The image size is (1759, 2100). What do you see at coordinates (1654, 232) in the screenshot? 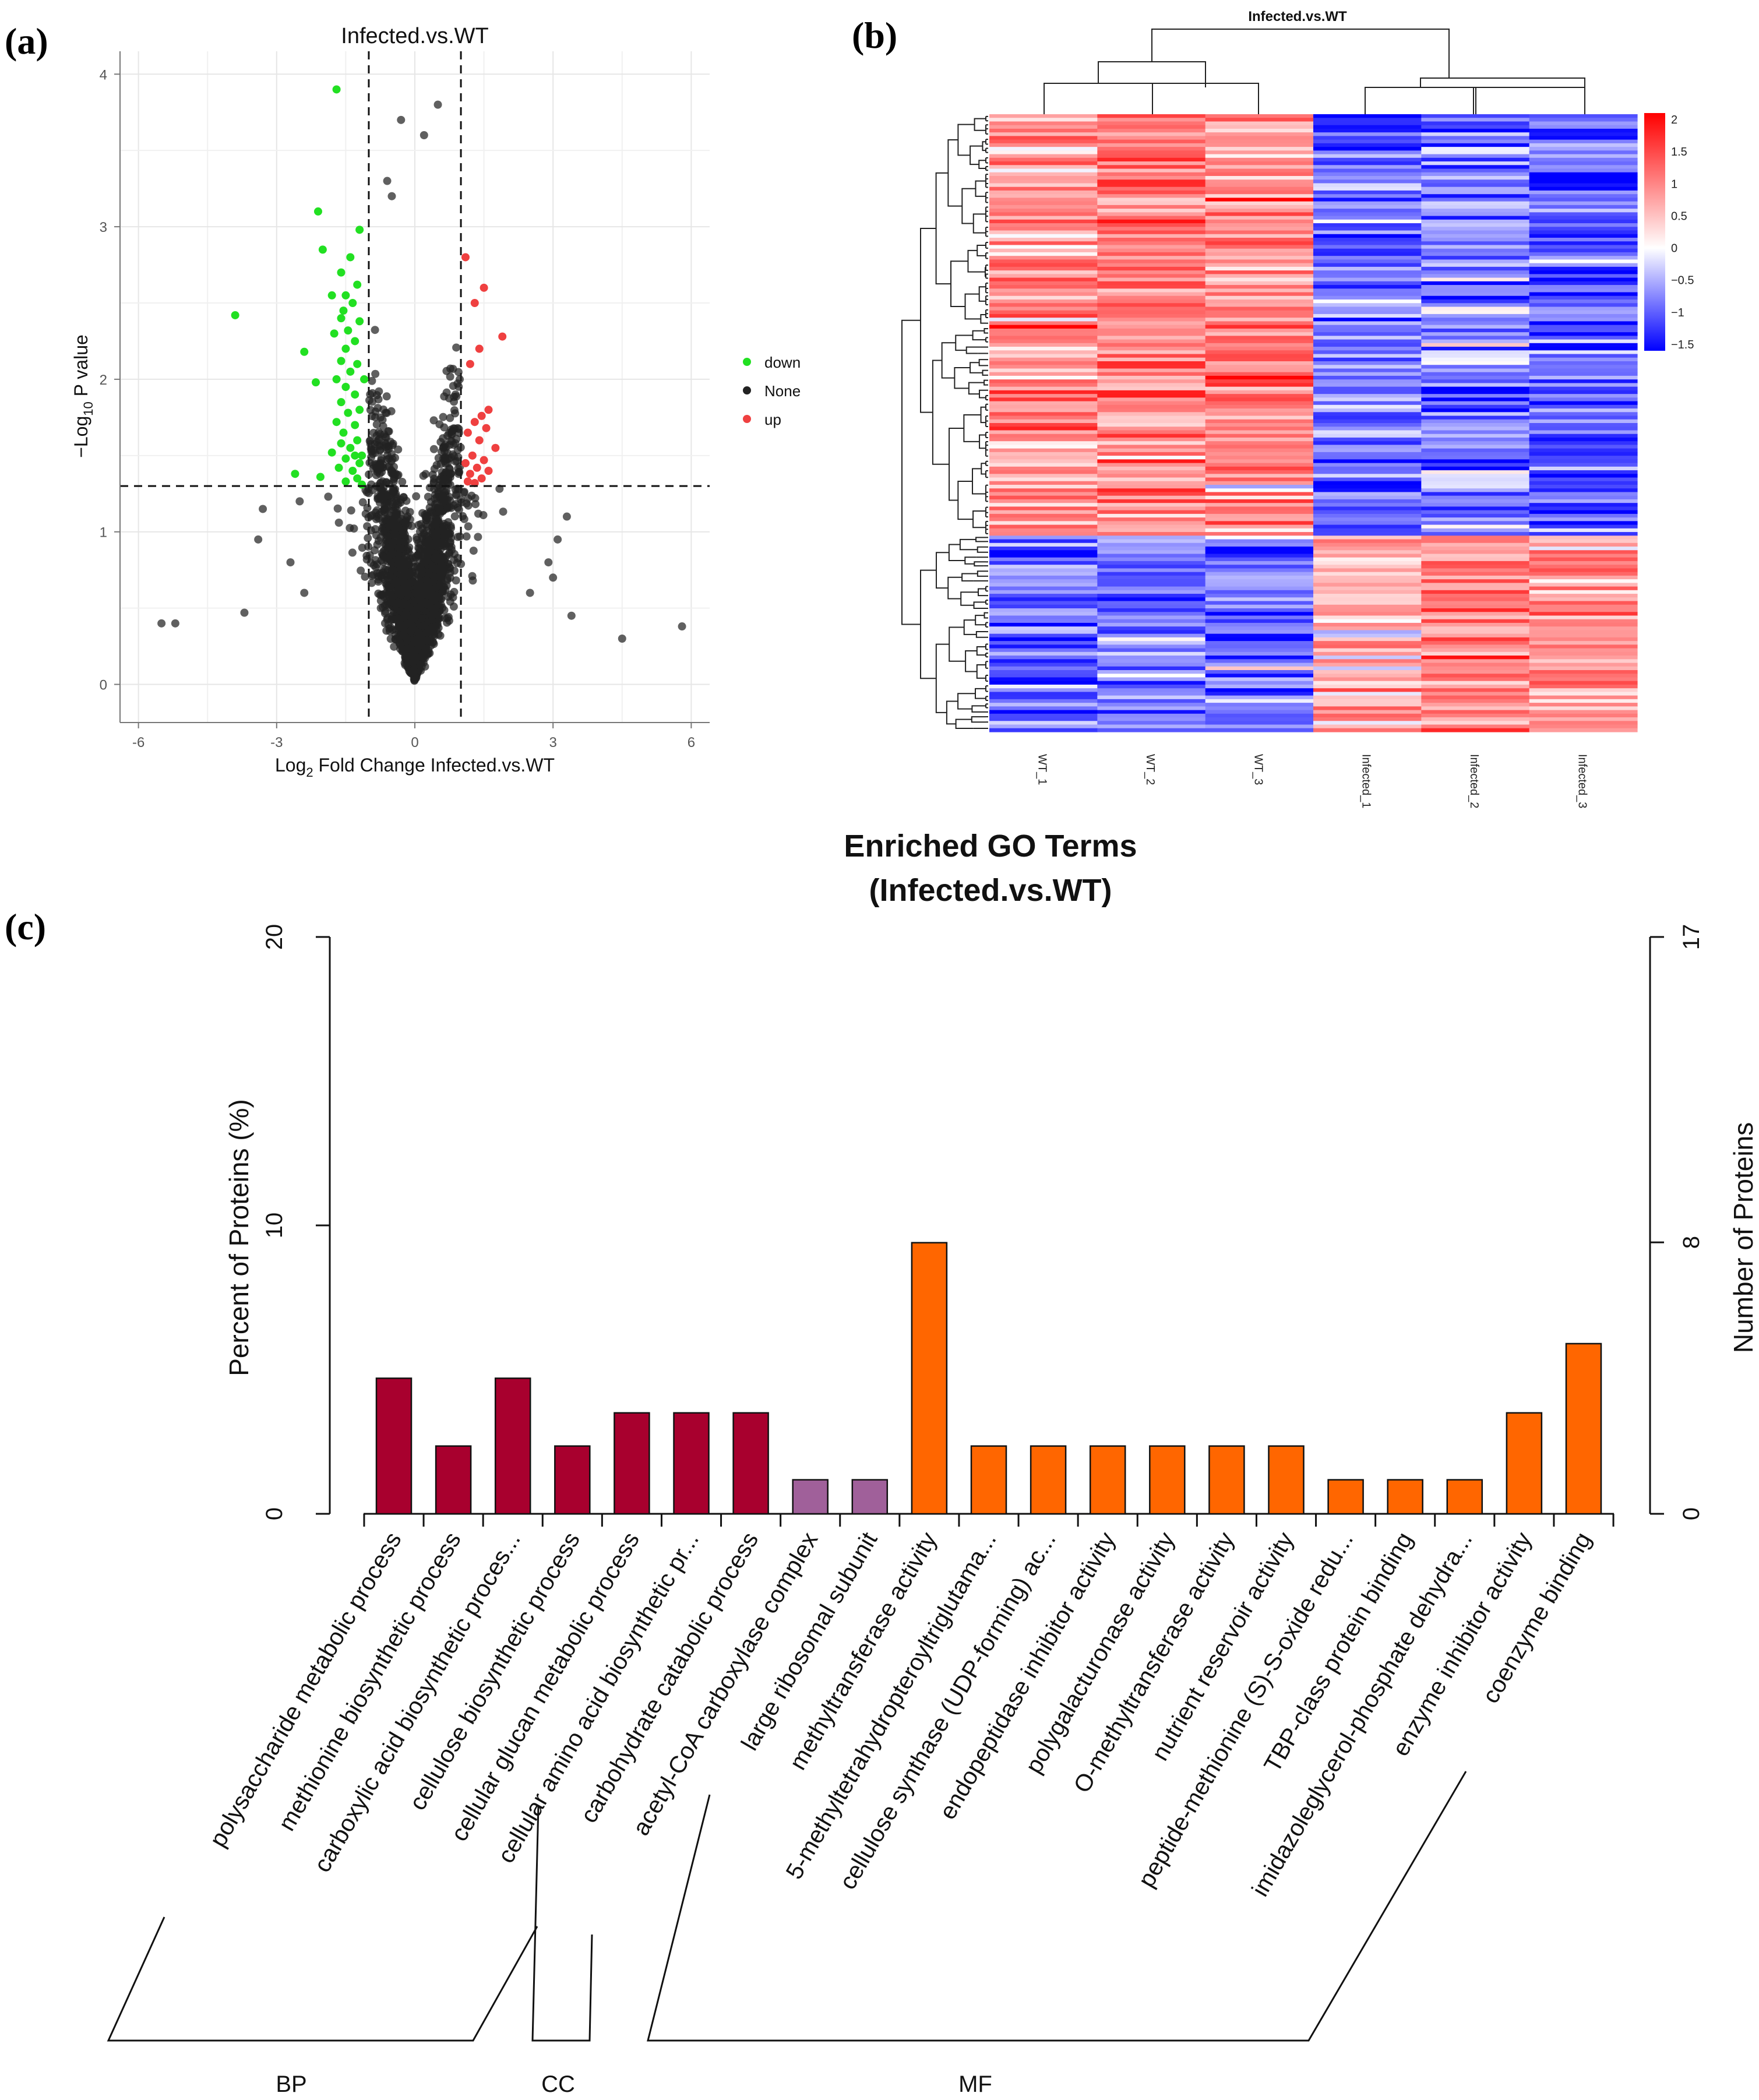
I see `colorbar` at bounding box center [1654, 232].